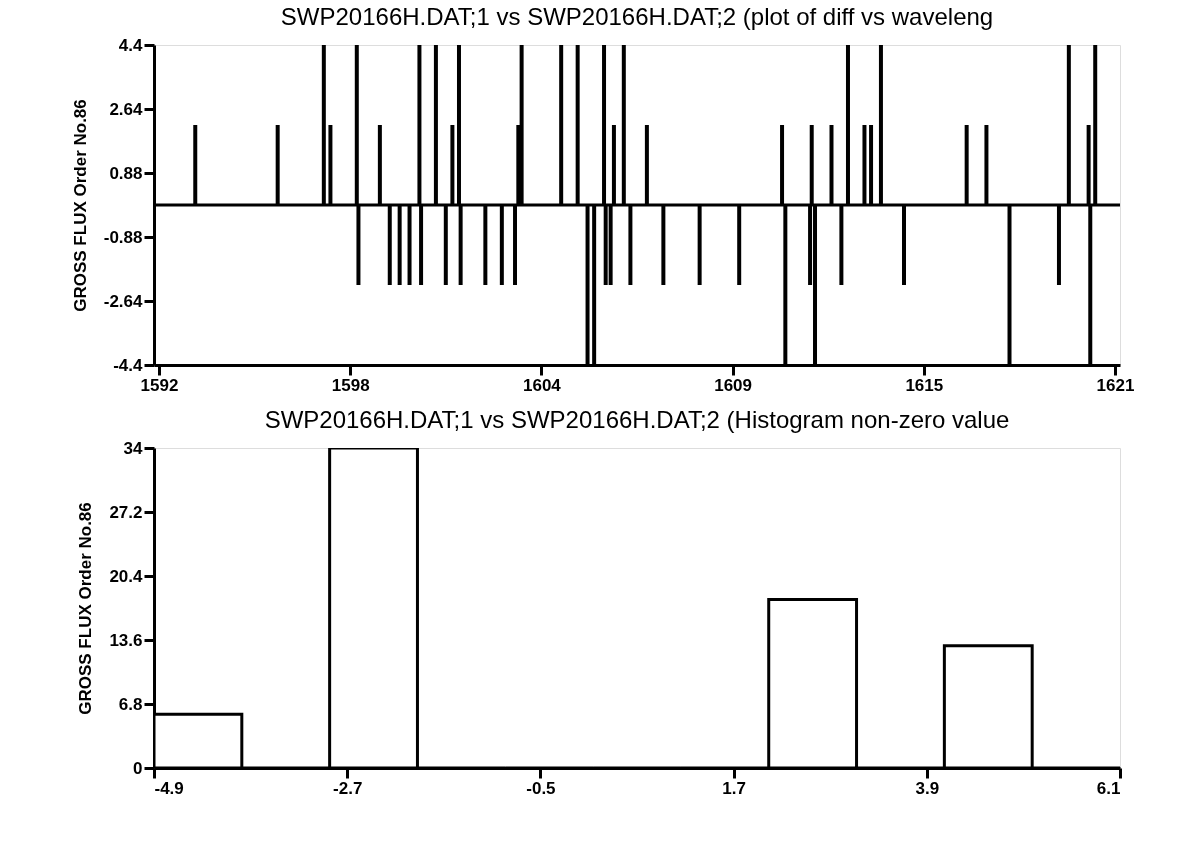 The height and width of the screenshot is (861, 1204). What do you see at coordinates (924, 385) in the screenshot?
I see `x-tick-label: 1615` at bounding box center [924, 385].